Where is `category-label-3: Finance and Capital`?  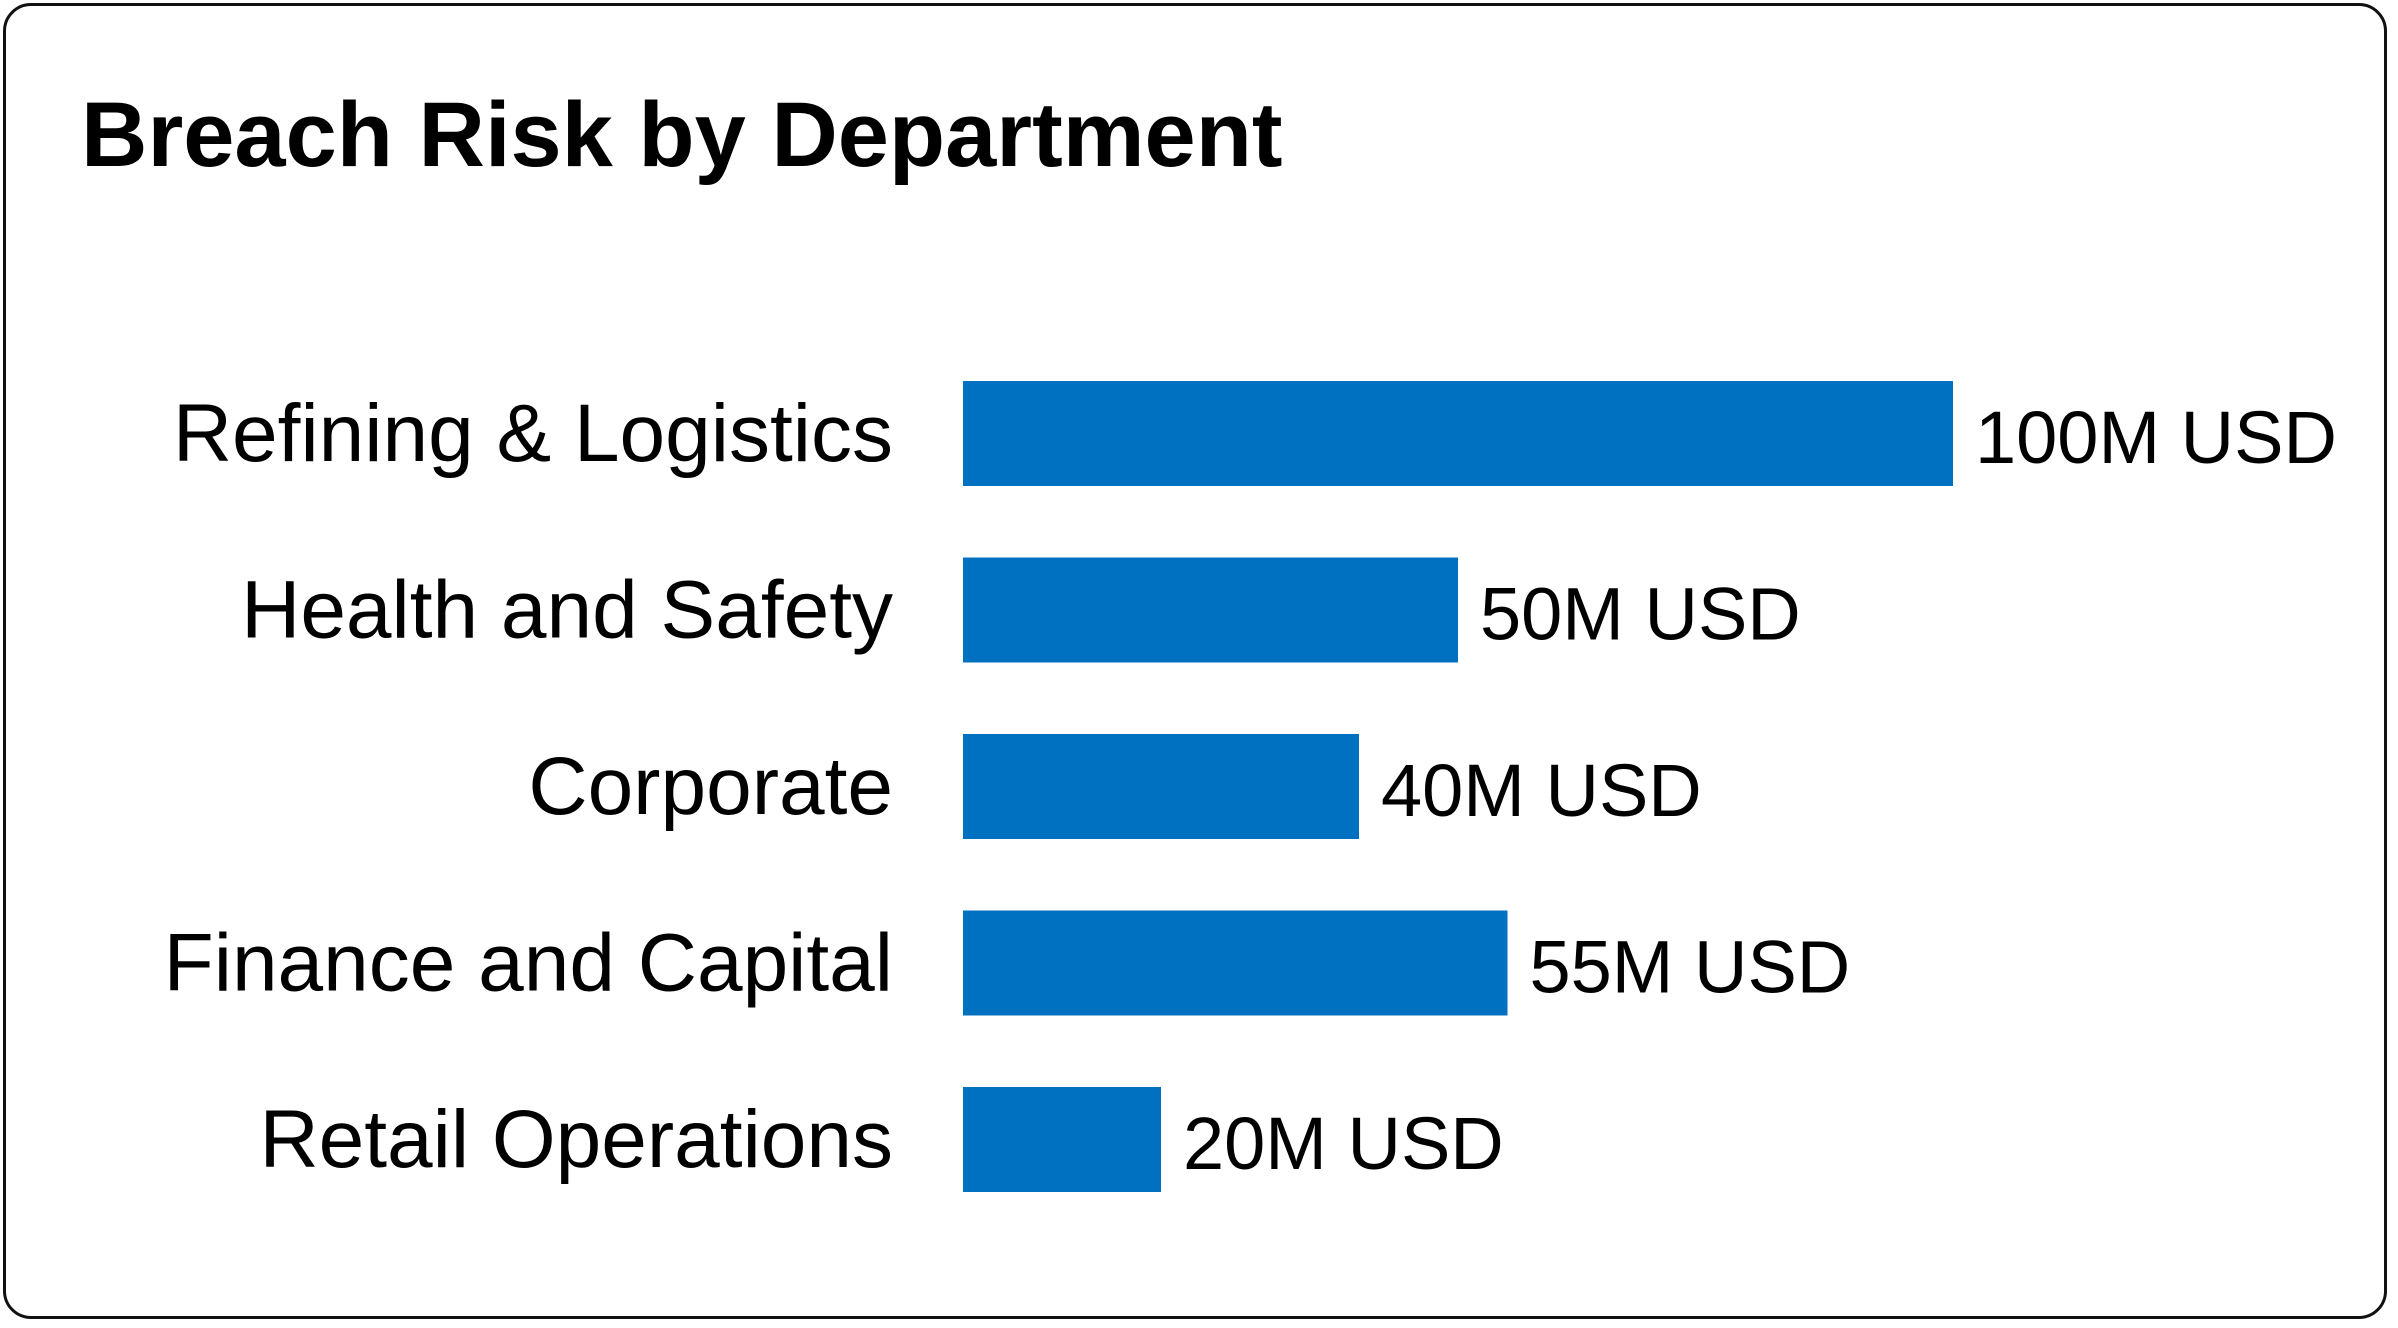 category-label-3: Finance and Capital is located at coordinates (528, 963).